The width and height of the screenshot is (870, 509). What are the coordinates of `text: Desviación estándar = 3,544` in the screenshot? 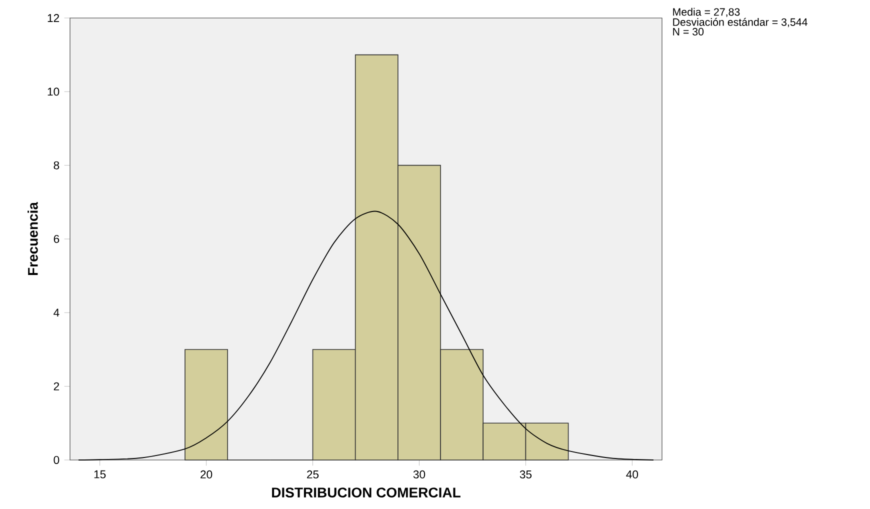 It's located at (740, 23).